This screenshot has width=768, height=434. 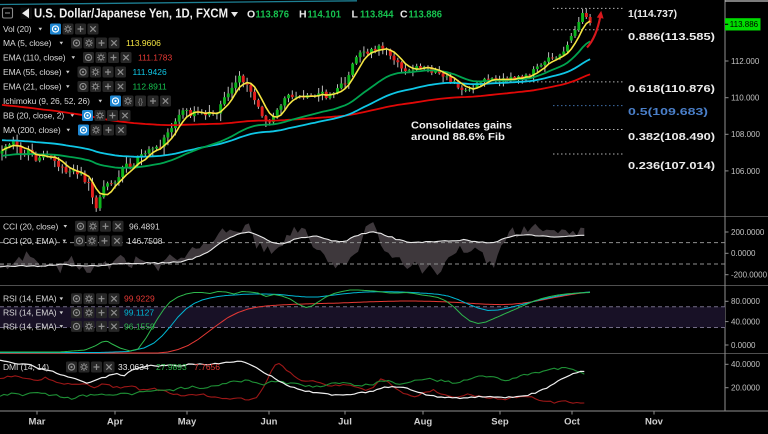 I want to click on svg-text: 33.0634, so click(x=133, y=367).